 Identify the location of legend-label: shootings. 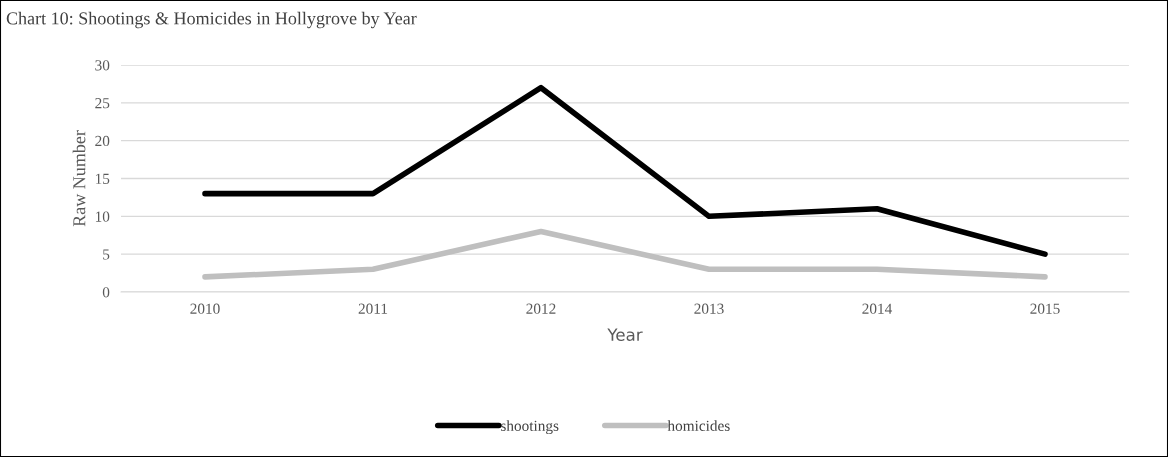
(530, 427).